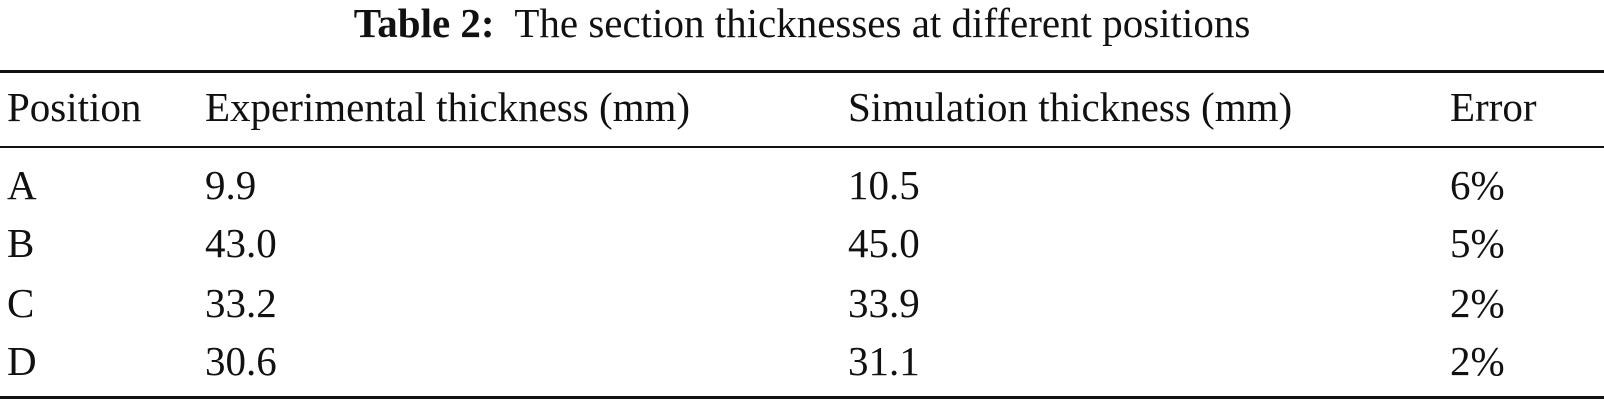 This screenshot has width=1604, height=412. What do you see at coordinates (802, 71) in the screenshot?
I see `table-top-rule` at bounding box center [802, 71].